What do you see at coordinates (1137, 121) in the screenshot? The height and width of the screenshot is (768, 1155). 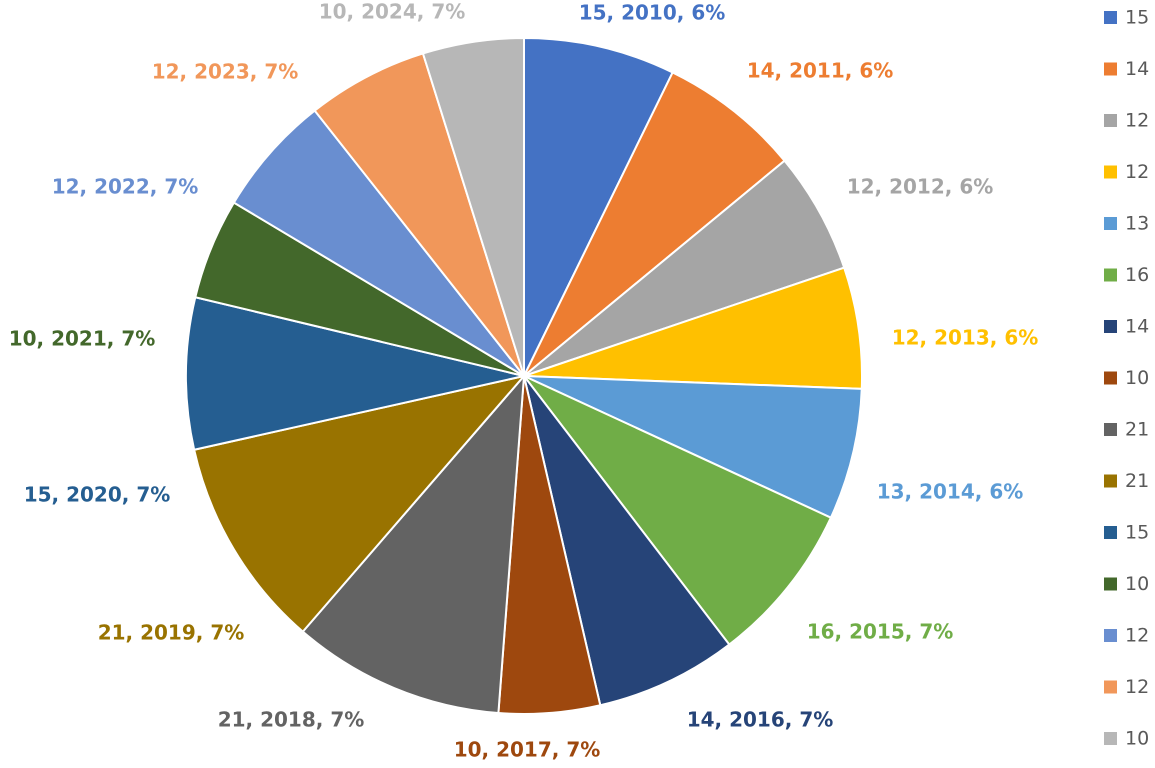 I see `legend-label-2012: 12` at bounding box center [1137, 121].